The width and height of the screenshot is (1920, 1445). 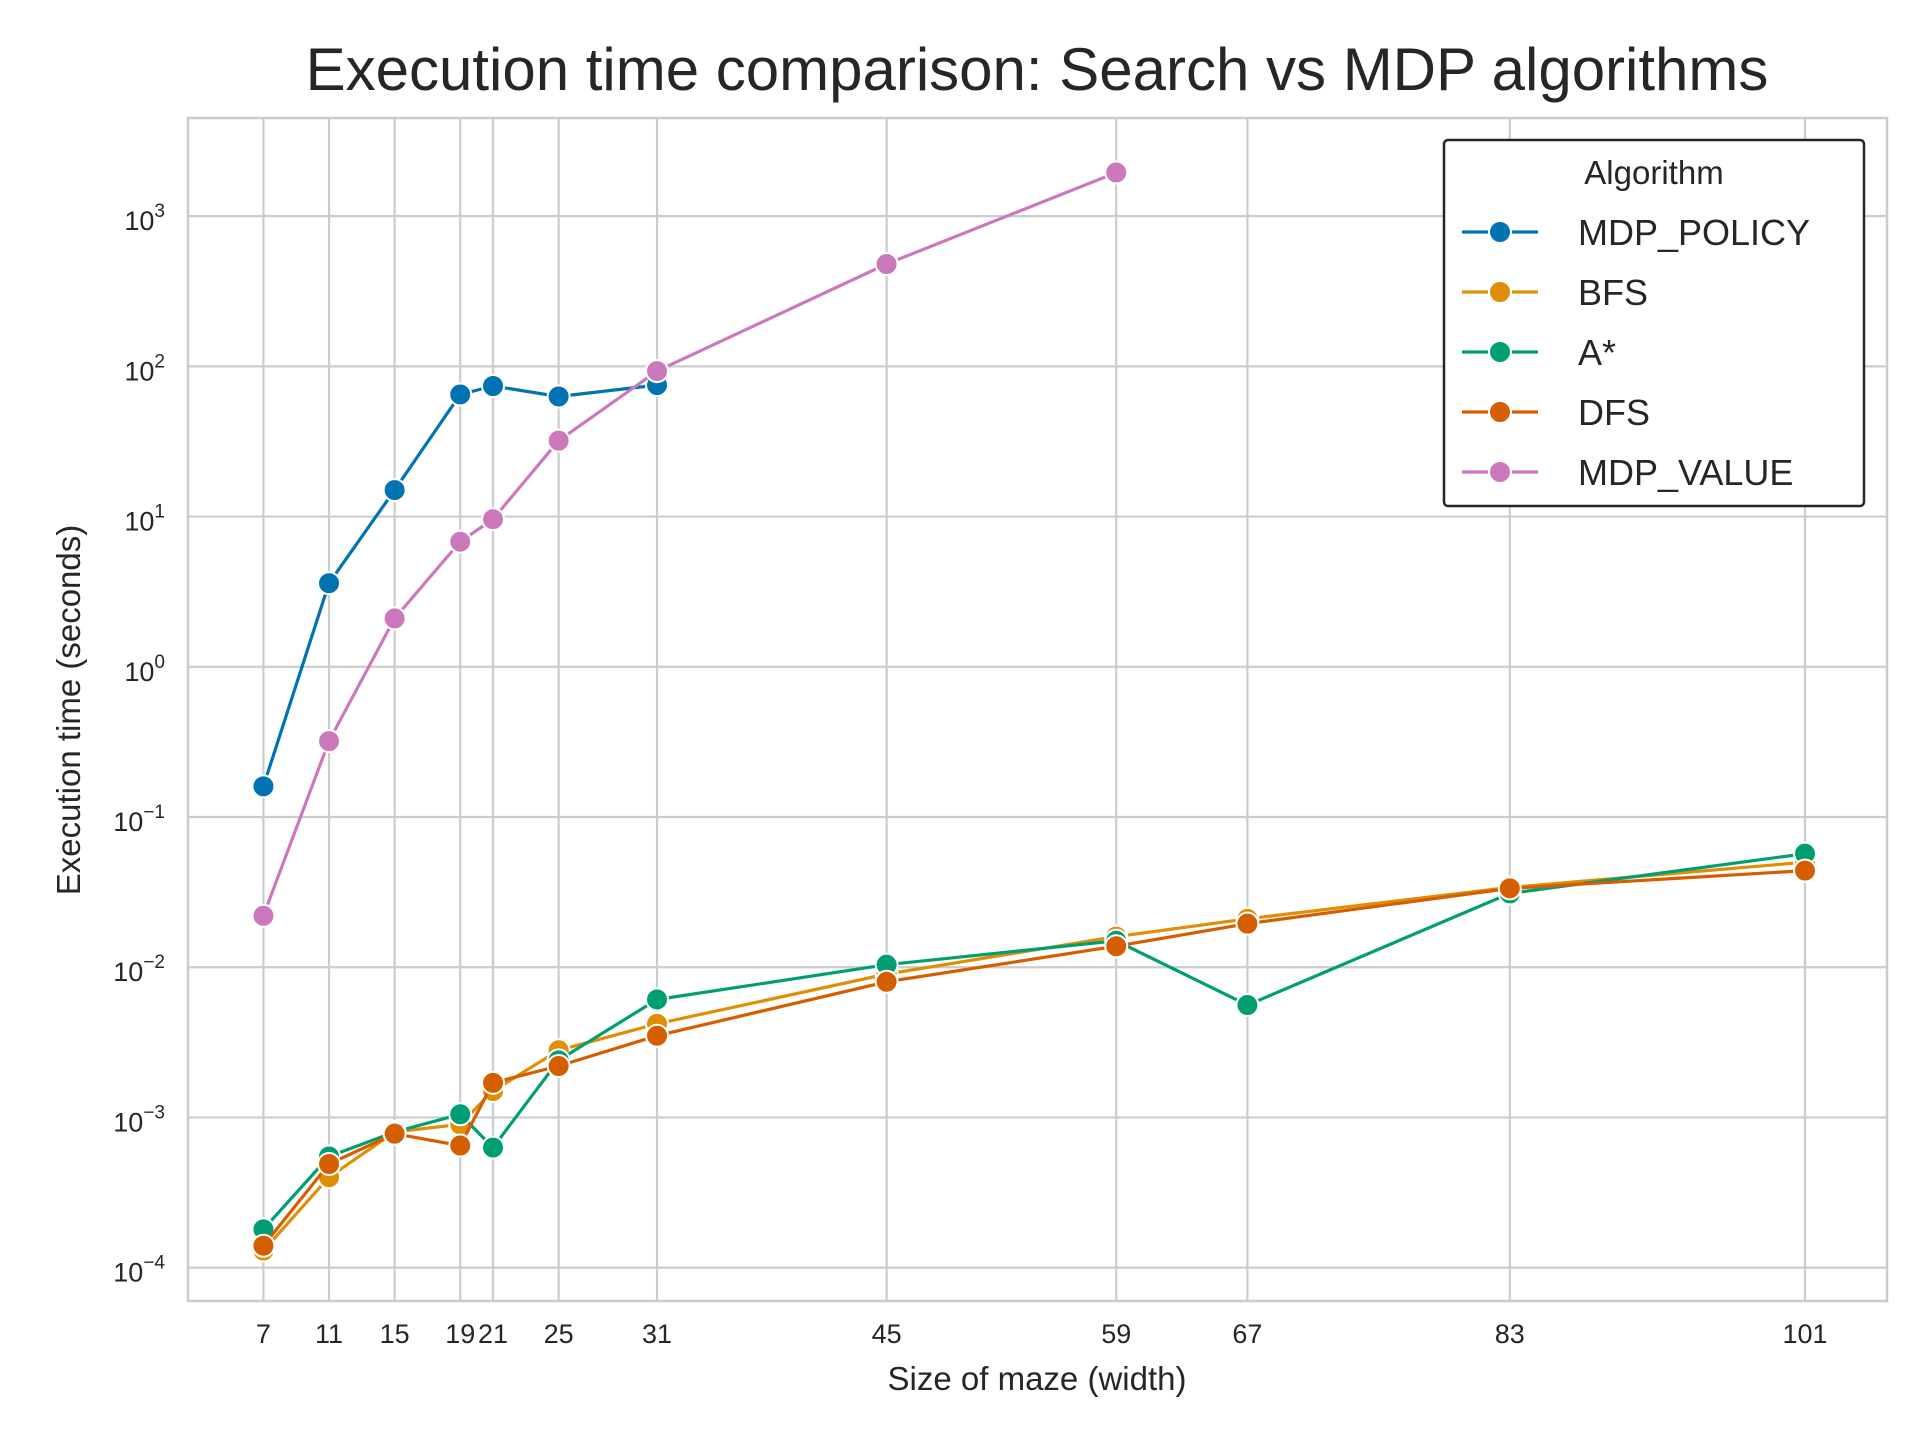 I want to click on x-axis-title: Size of maze (width), so click(x=1037, y=1378).